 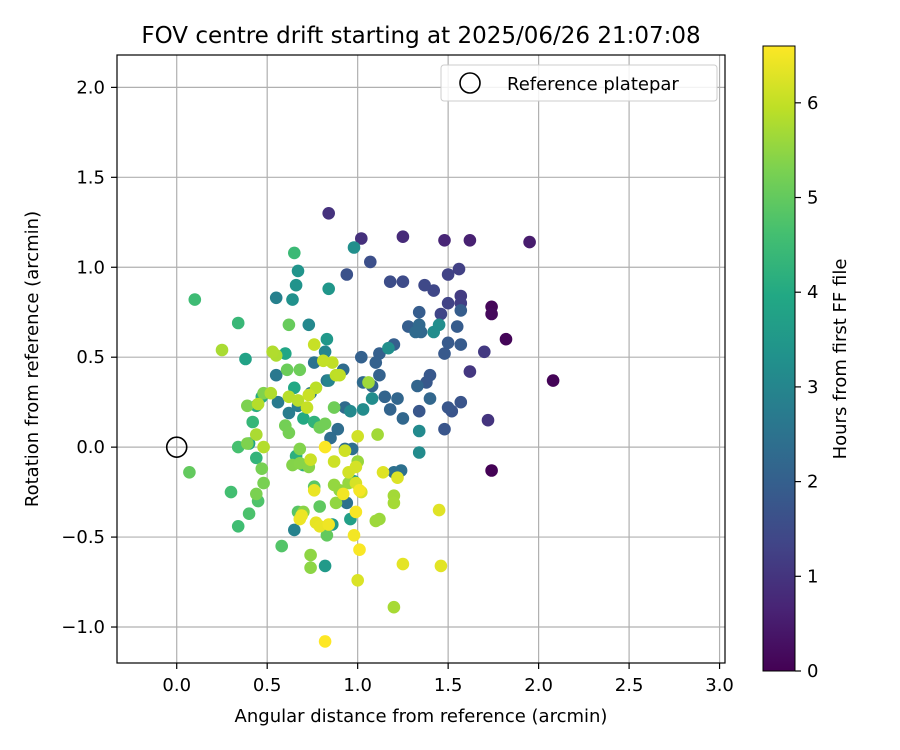 What do you see at coordinates (812, 671) in the screenshot?
I see `colorbar-tick-label: 0` at bounding box center [812, 671].